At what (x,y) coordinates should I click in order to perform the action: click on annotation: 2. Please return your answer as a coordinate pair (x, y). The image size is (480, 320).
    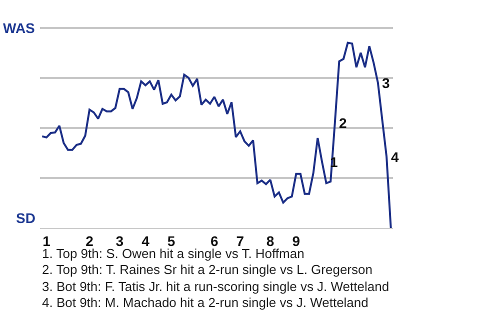
    Looking at the image, I should click on (343, 123).